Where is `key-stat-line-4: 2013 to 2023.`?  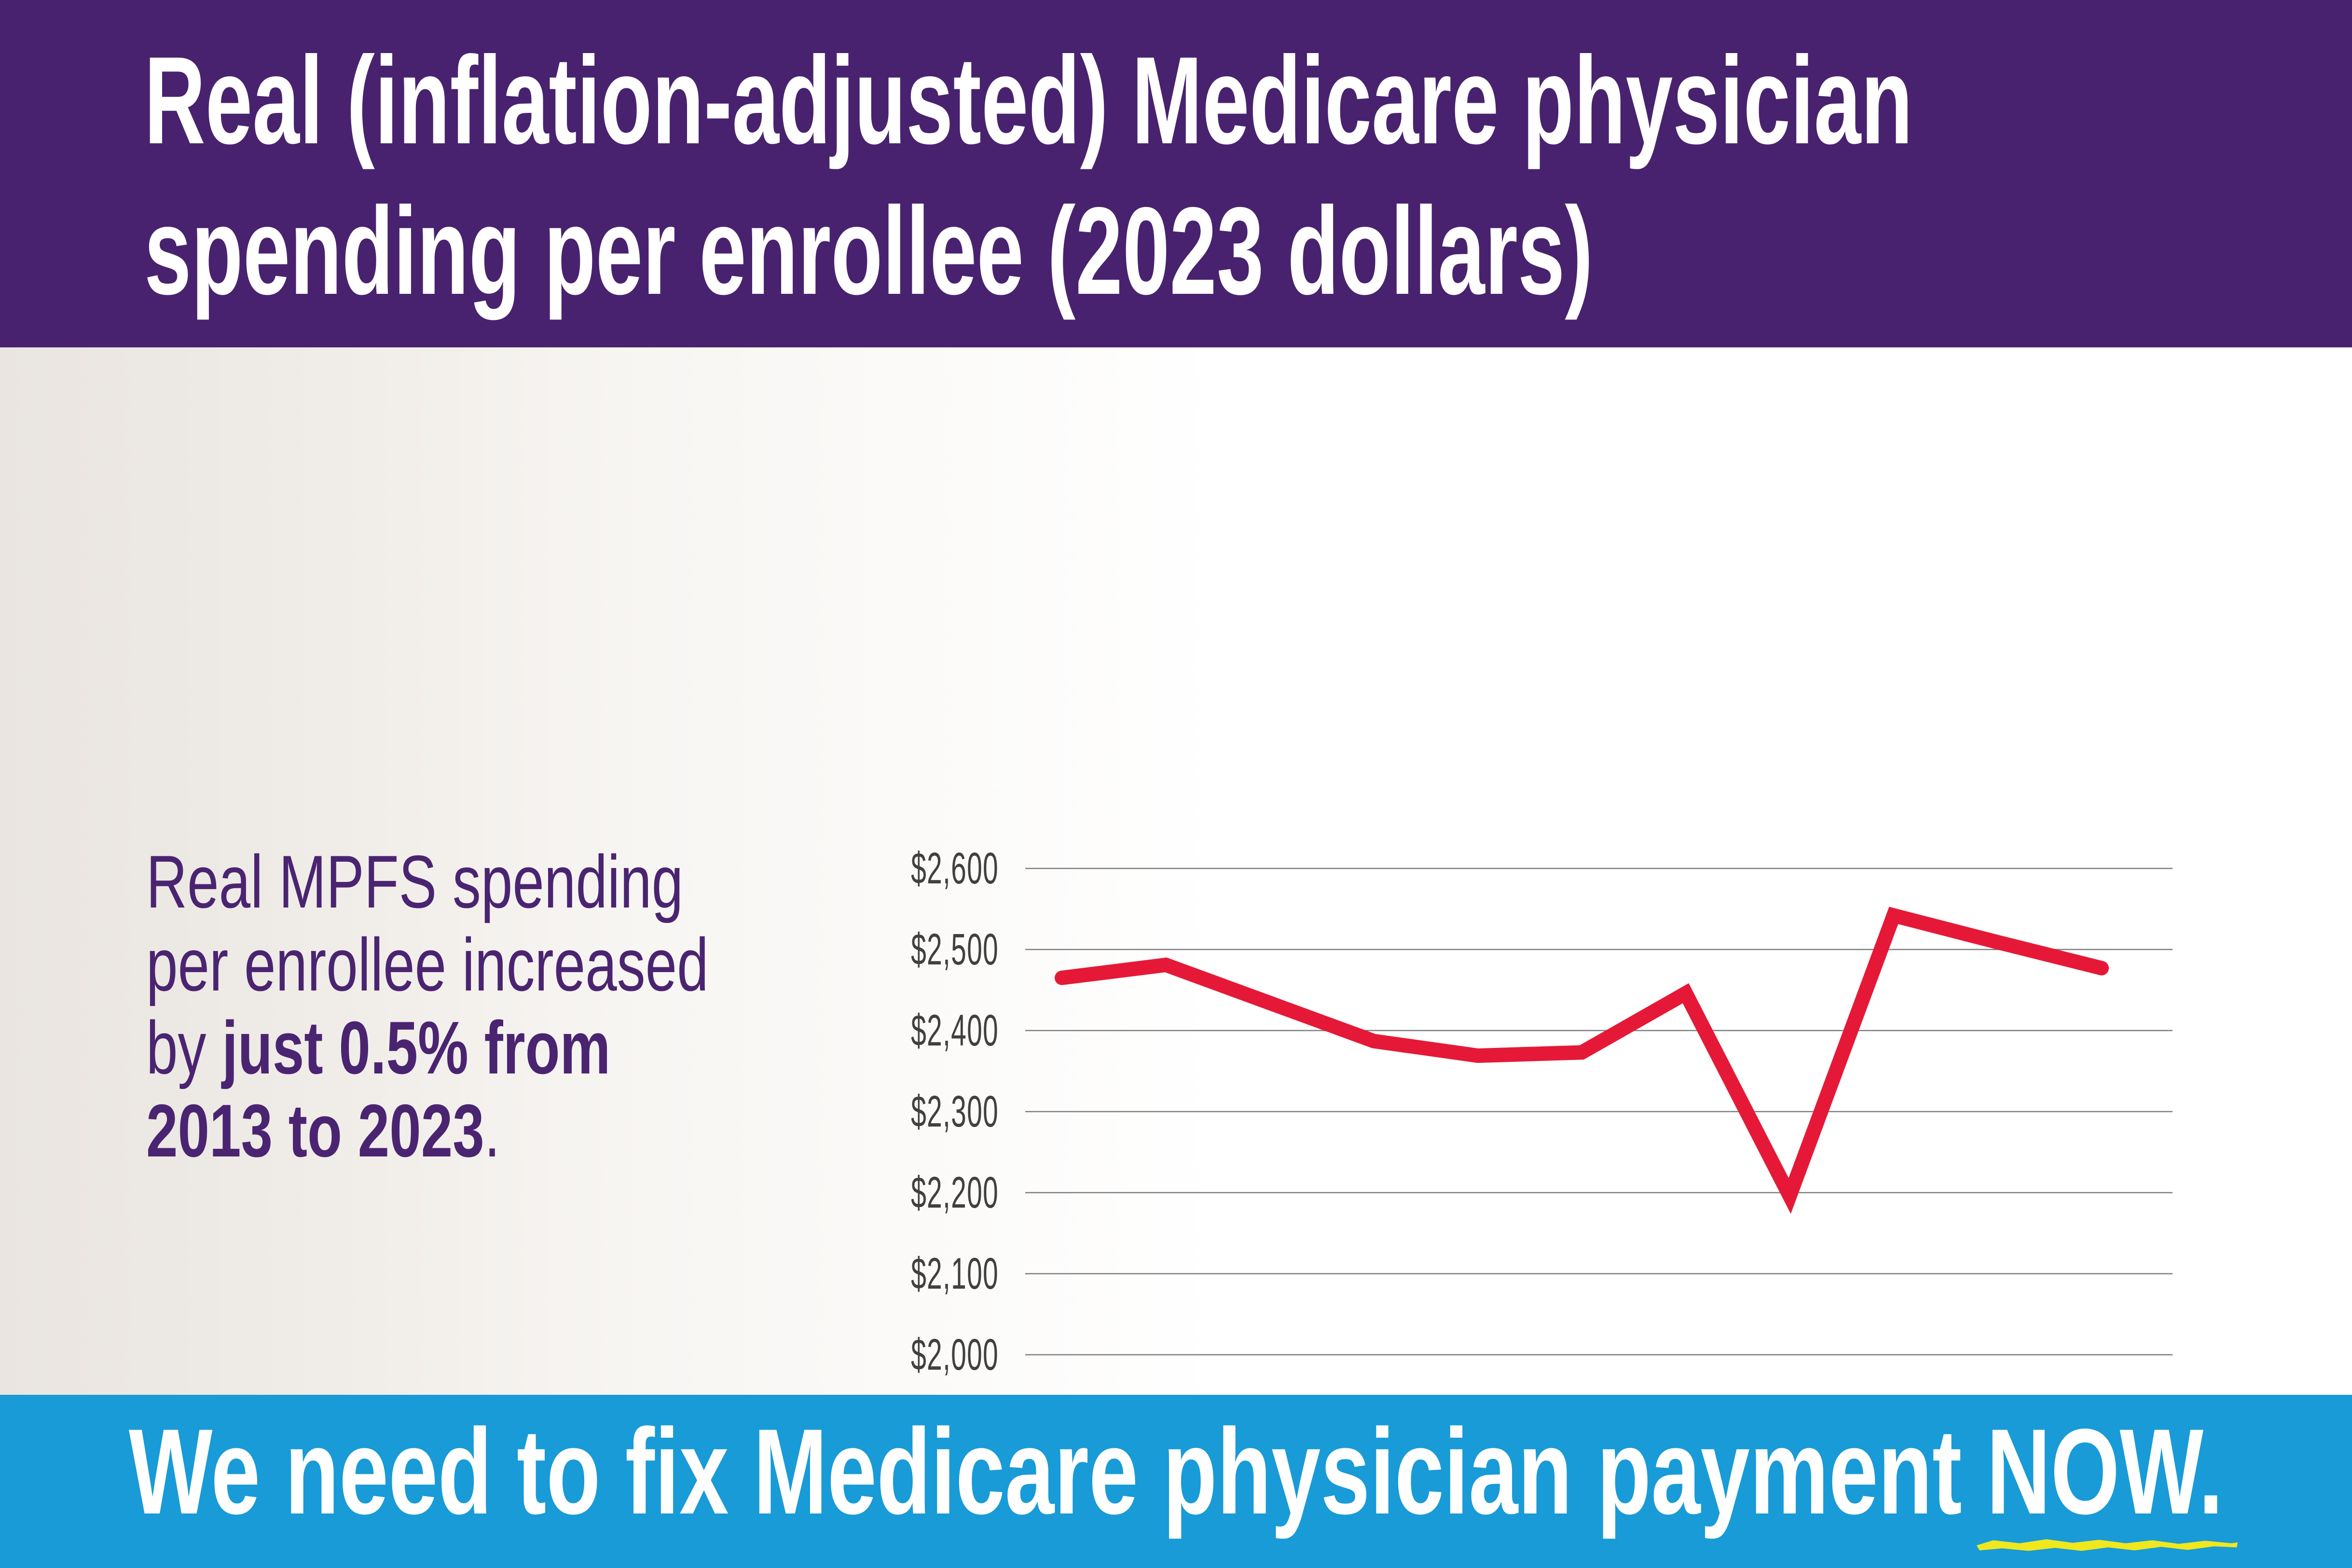
key-stat-line-4: 2013 to 2023. is located at coordinates (323, 1130).